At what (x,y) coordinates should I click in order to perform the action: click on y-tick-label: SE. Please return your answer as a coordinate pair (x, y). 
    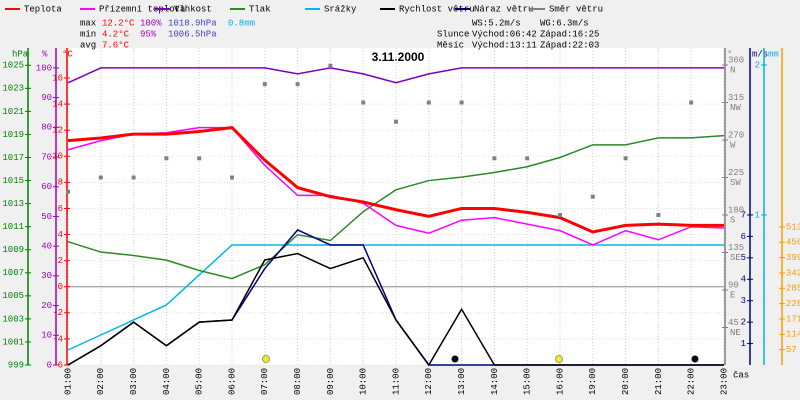
    Looking at the image, I should click on (735, 258).